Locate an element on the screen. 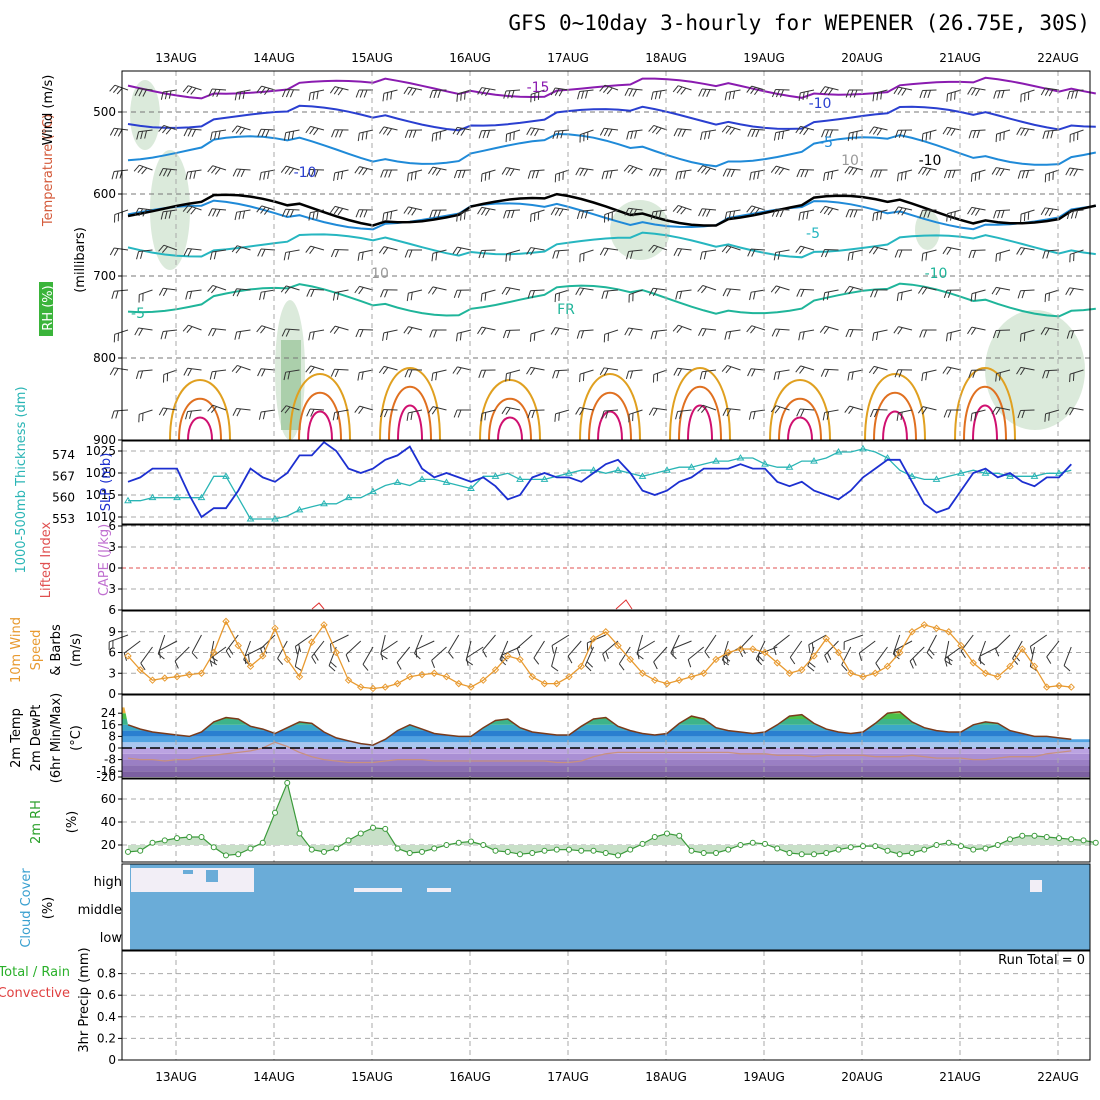 The height and width of the screenshot is (1100, 1100). bottom-date-label: 13AUG is located at coordinates (176, 1077).